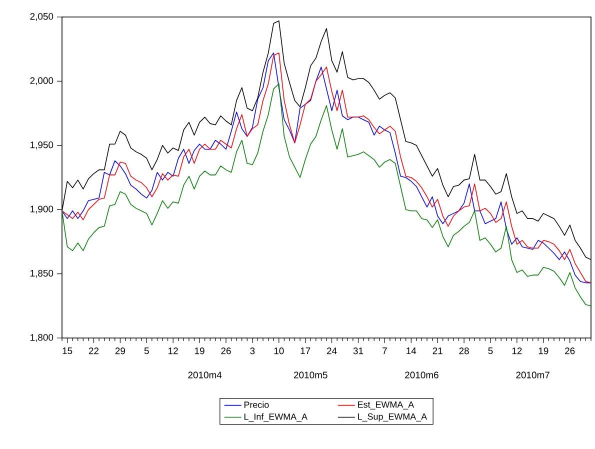 This screenshot has height=449, width=595. What do you see at coordinates (205, 375) in the screenshot?
I see `text: 2010m4` at bounding box center [205, 375].